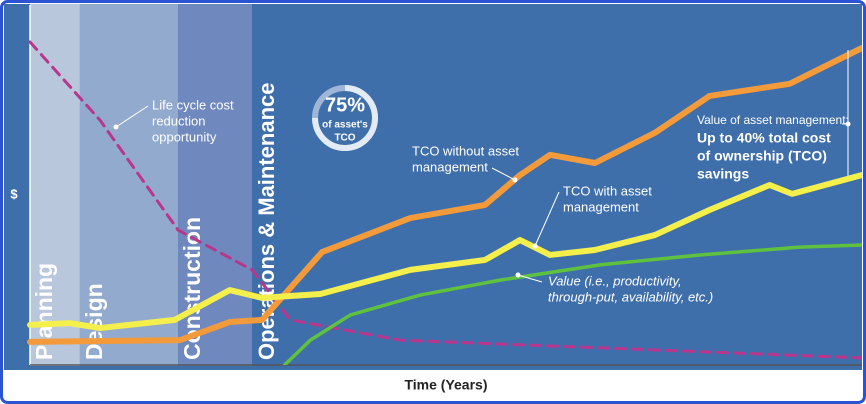  Describe the element at coordinates (723, 174) in the screenshot. I see `callout-bold: savings` at that location.